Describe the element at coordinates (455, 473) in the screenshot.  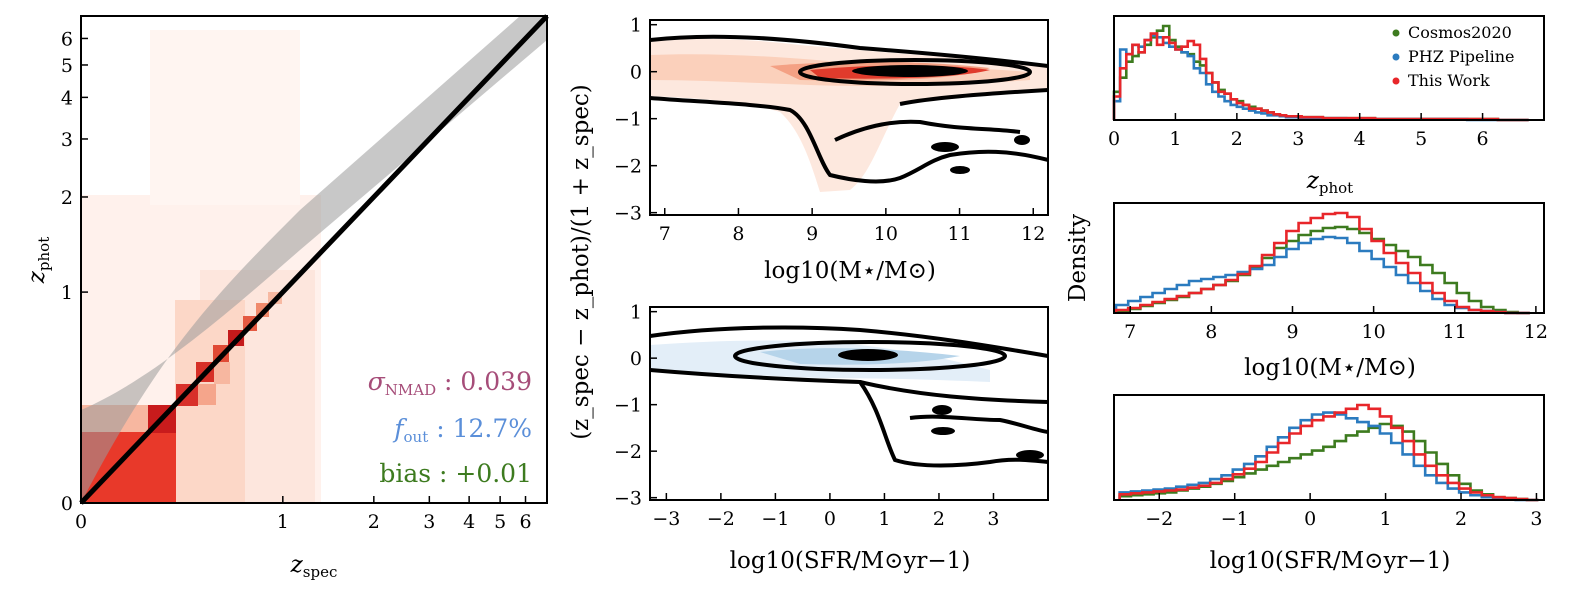
I see `bias-annotation: bias : +0.01` at that location.